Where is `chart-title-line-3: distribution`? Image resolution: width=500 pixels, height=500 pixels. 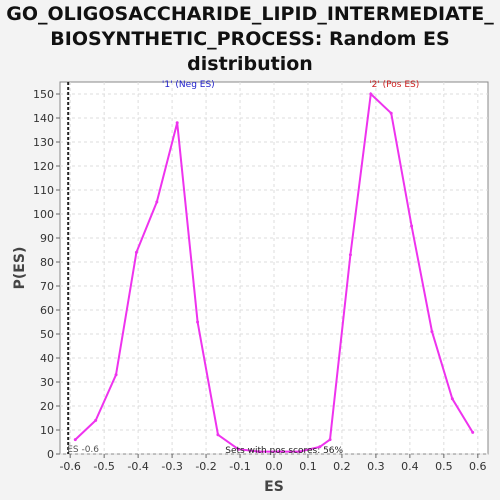 chart-title-line-3: distribution is located at coordinates (250, 64).